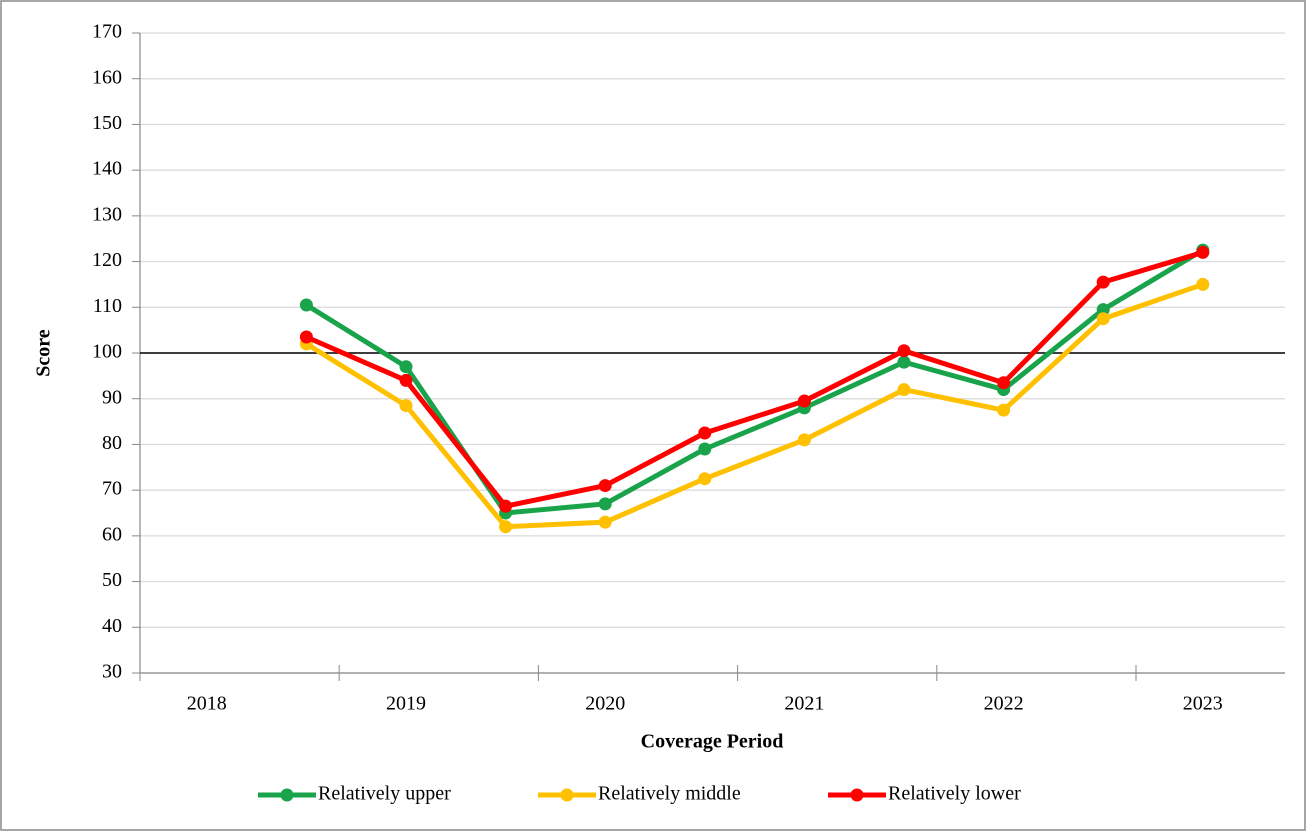  Describe the element at coordinates (112, 626) in the screenshot. I see `y-tick-label: 40` at that location.